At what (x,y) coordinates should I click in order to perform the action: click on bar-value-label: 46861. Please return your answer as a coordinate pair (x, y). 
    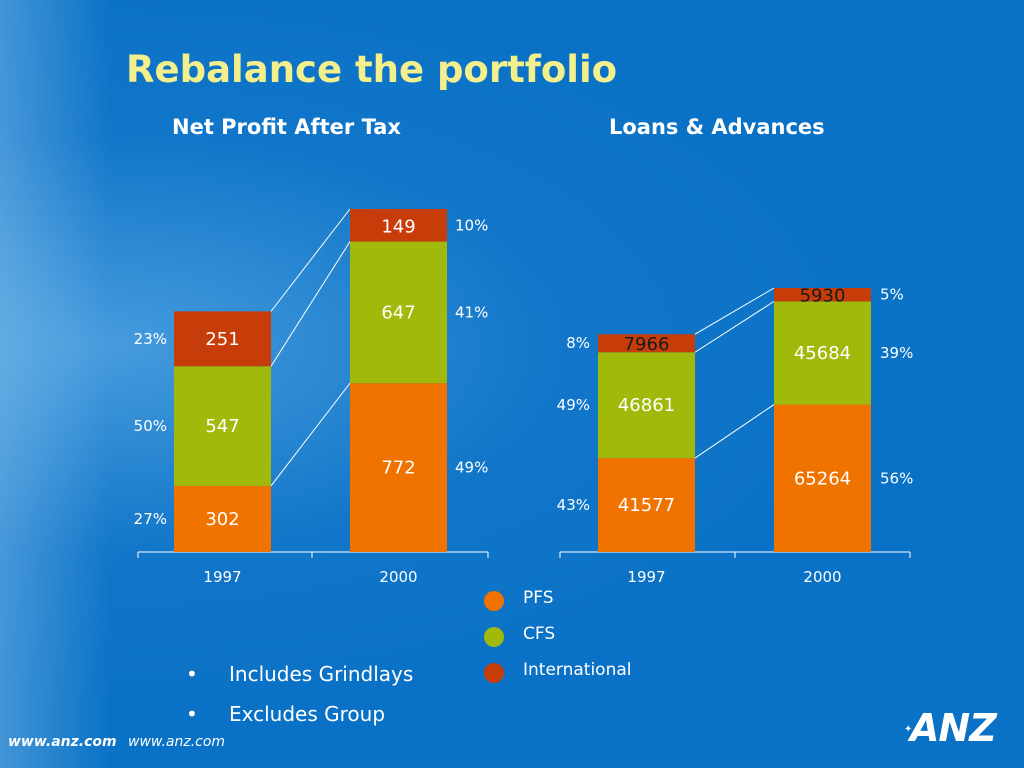
    Looking at the image, I should click on (646, 405).